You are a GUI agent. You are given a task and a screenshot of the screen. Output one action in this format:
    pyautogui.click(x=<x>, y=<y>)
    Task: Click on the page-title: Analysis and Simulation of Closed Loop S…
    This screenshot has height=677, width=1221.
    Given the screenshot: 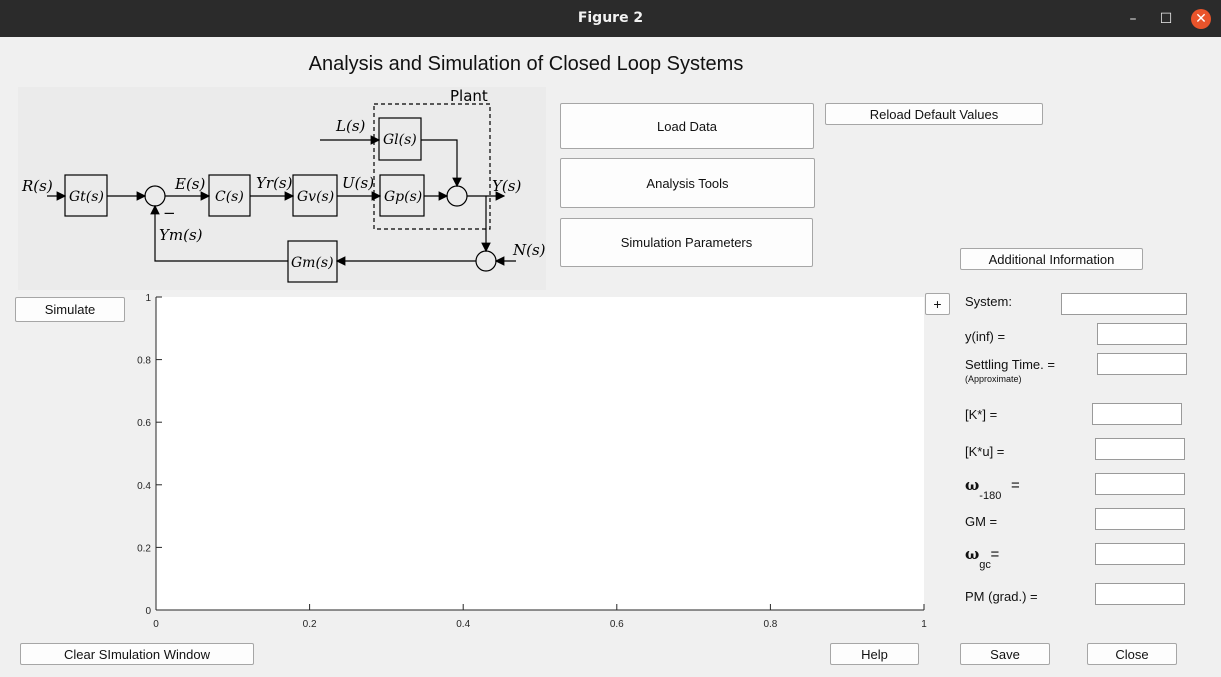 What is the action you would take?
    pyautogui.click(x=526, y=64)
    